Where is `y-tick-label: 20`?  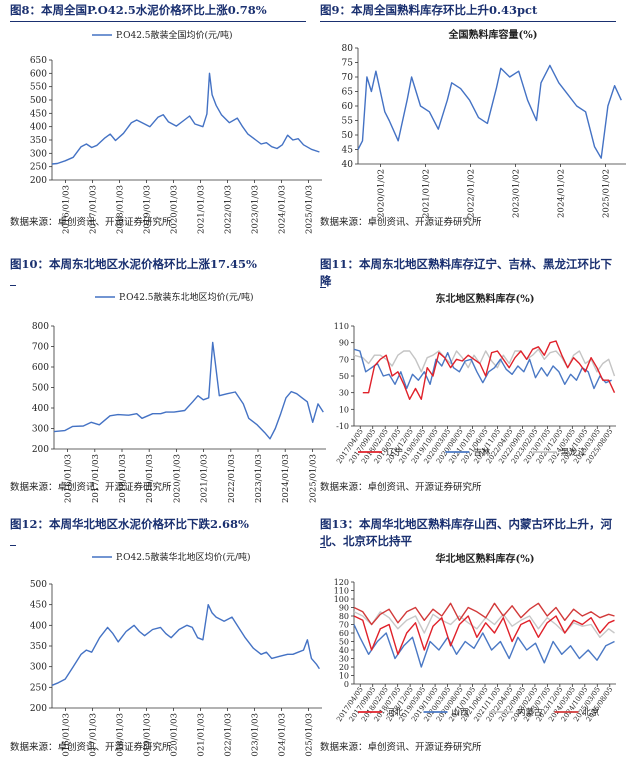
y-tick-label: 20 is located at coordinates (344, 667).